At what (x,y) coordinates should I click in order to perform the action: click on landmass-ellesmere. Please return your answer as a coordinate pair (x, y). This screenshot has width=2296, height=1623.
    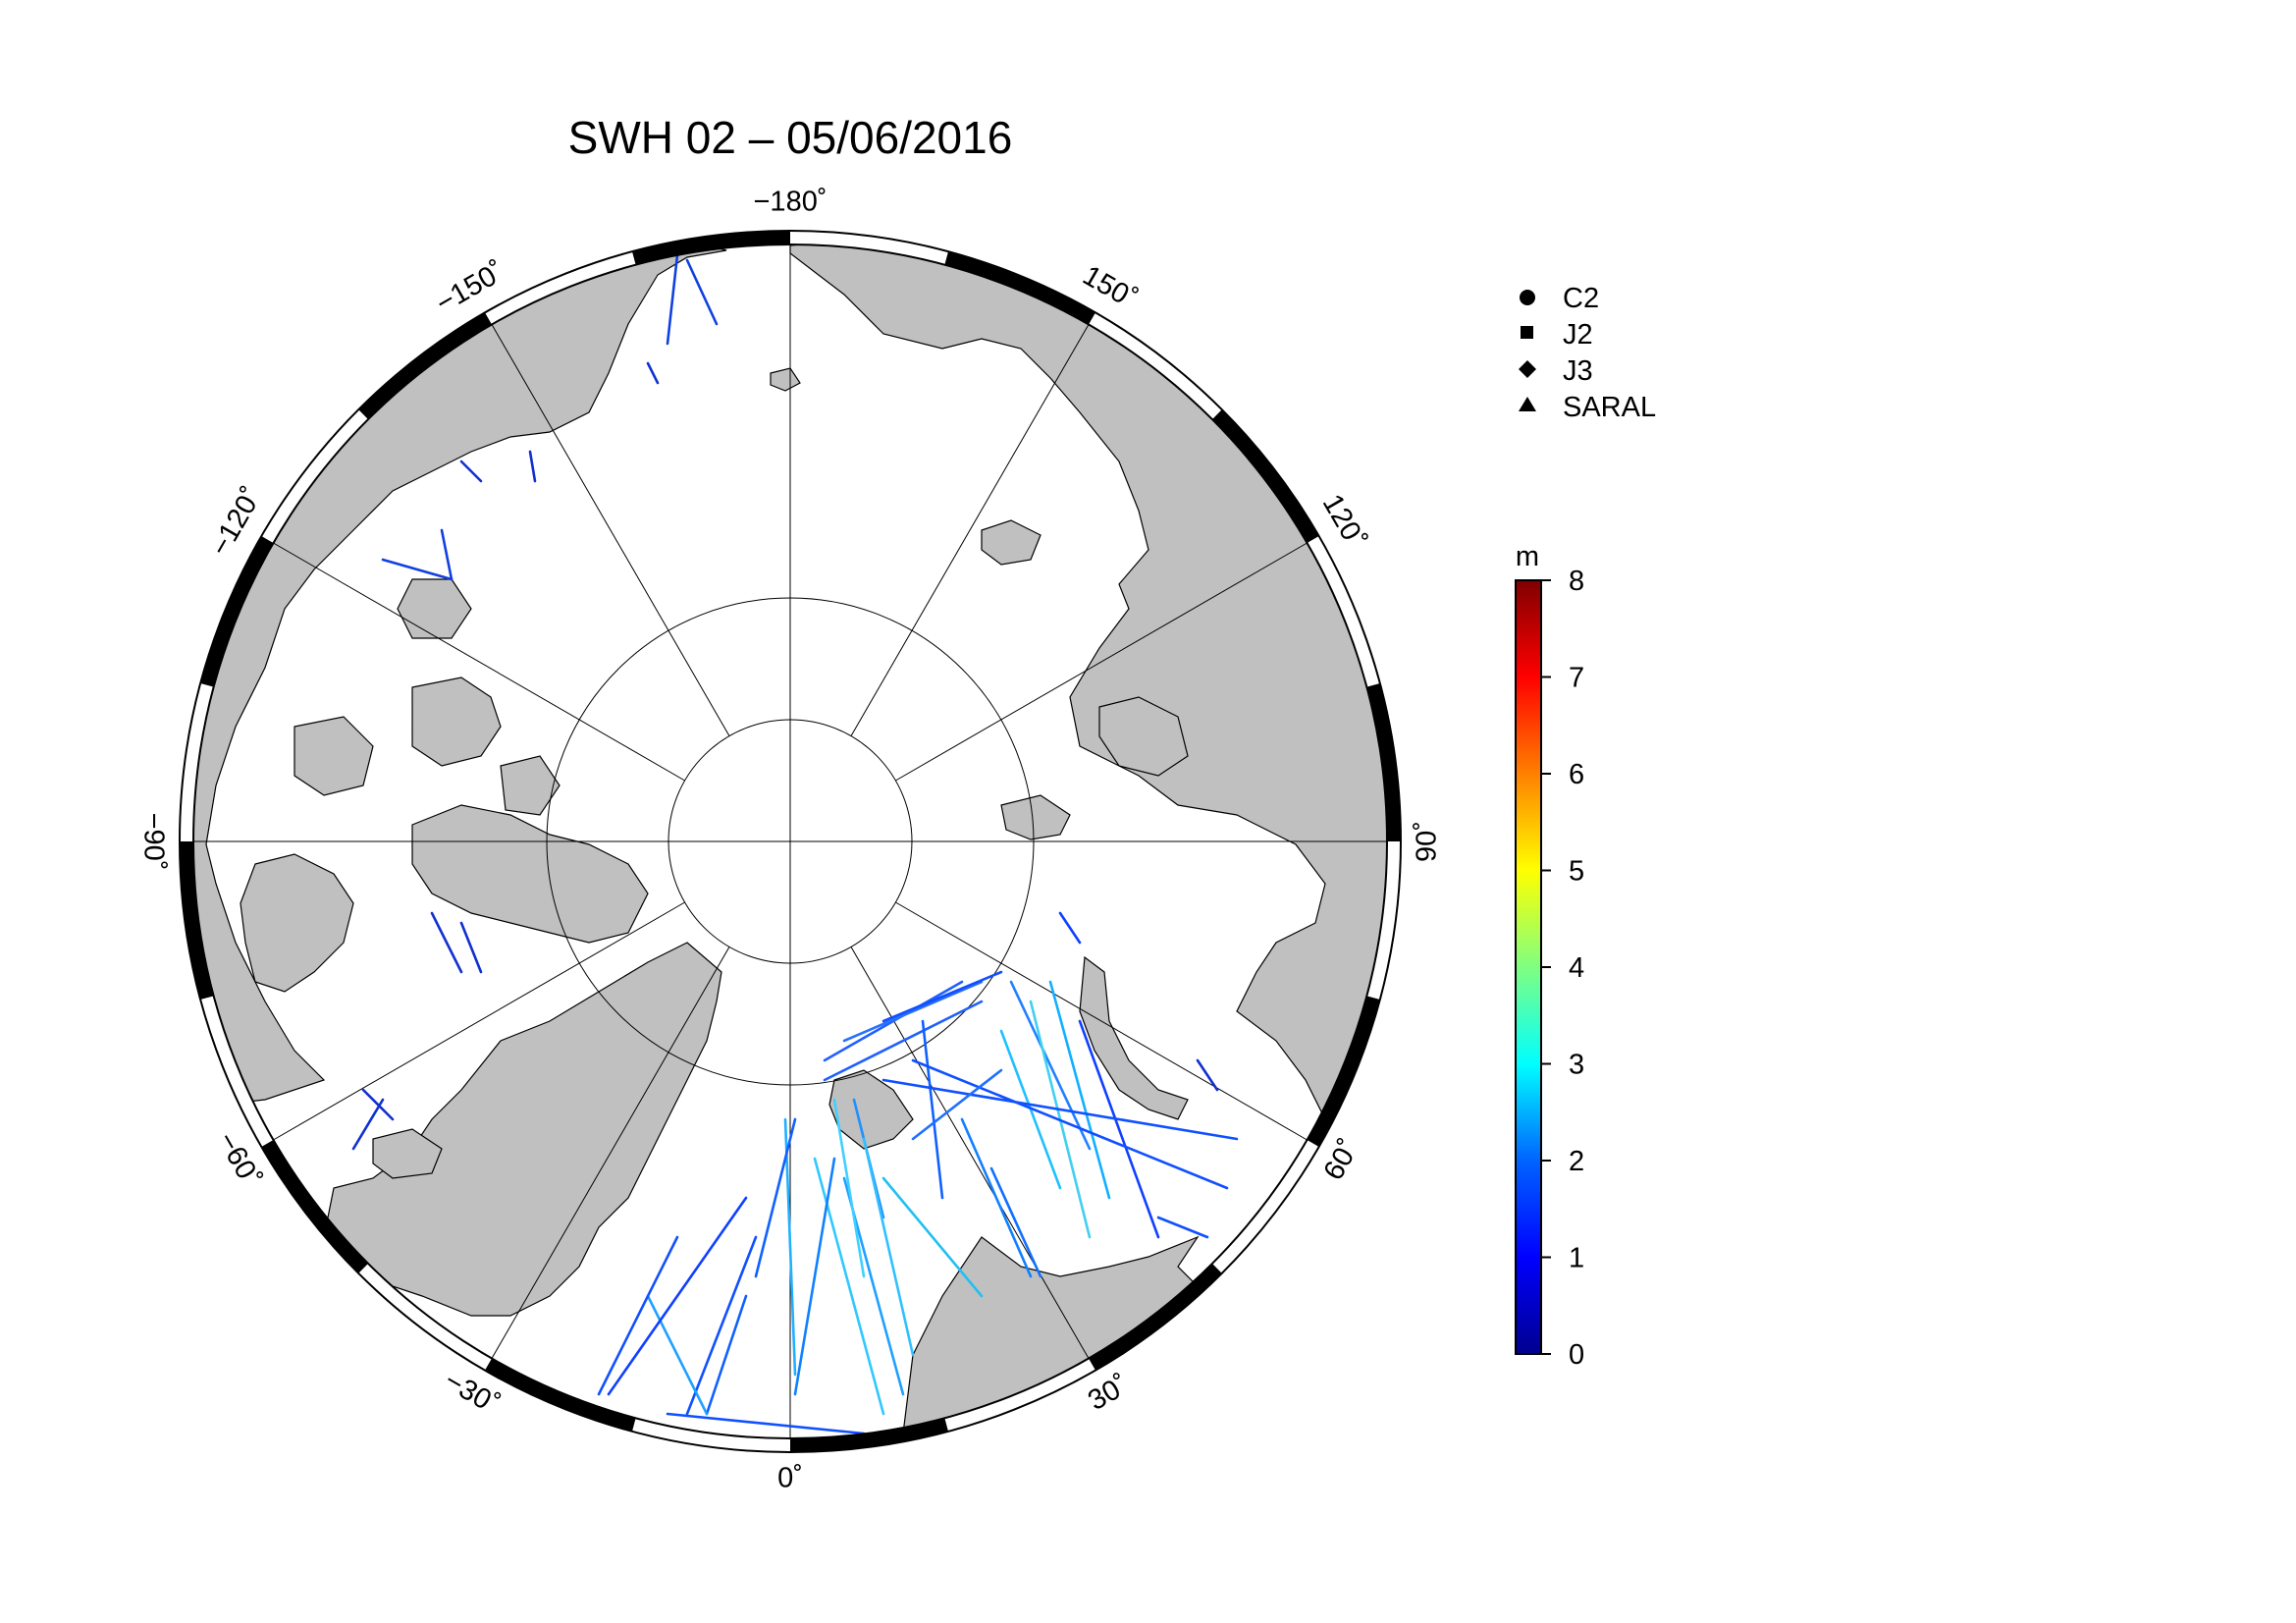
    Looking at the image, I should click on (530, 874).